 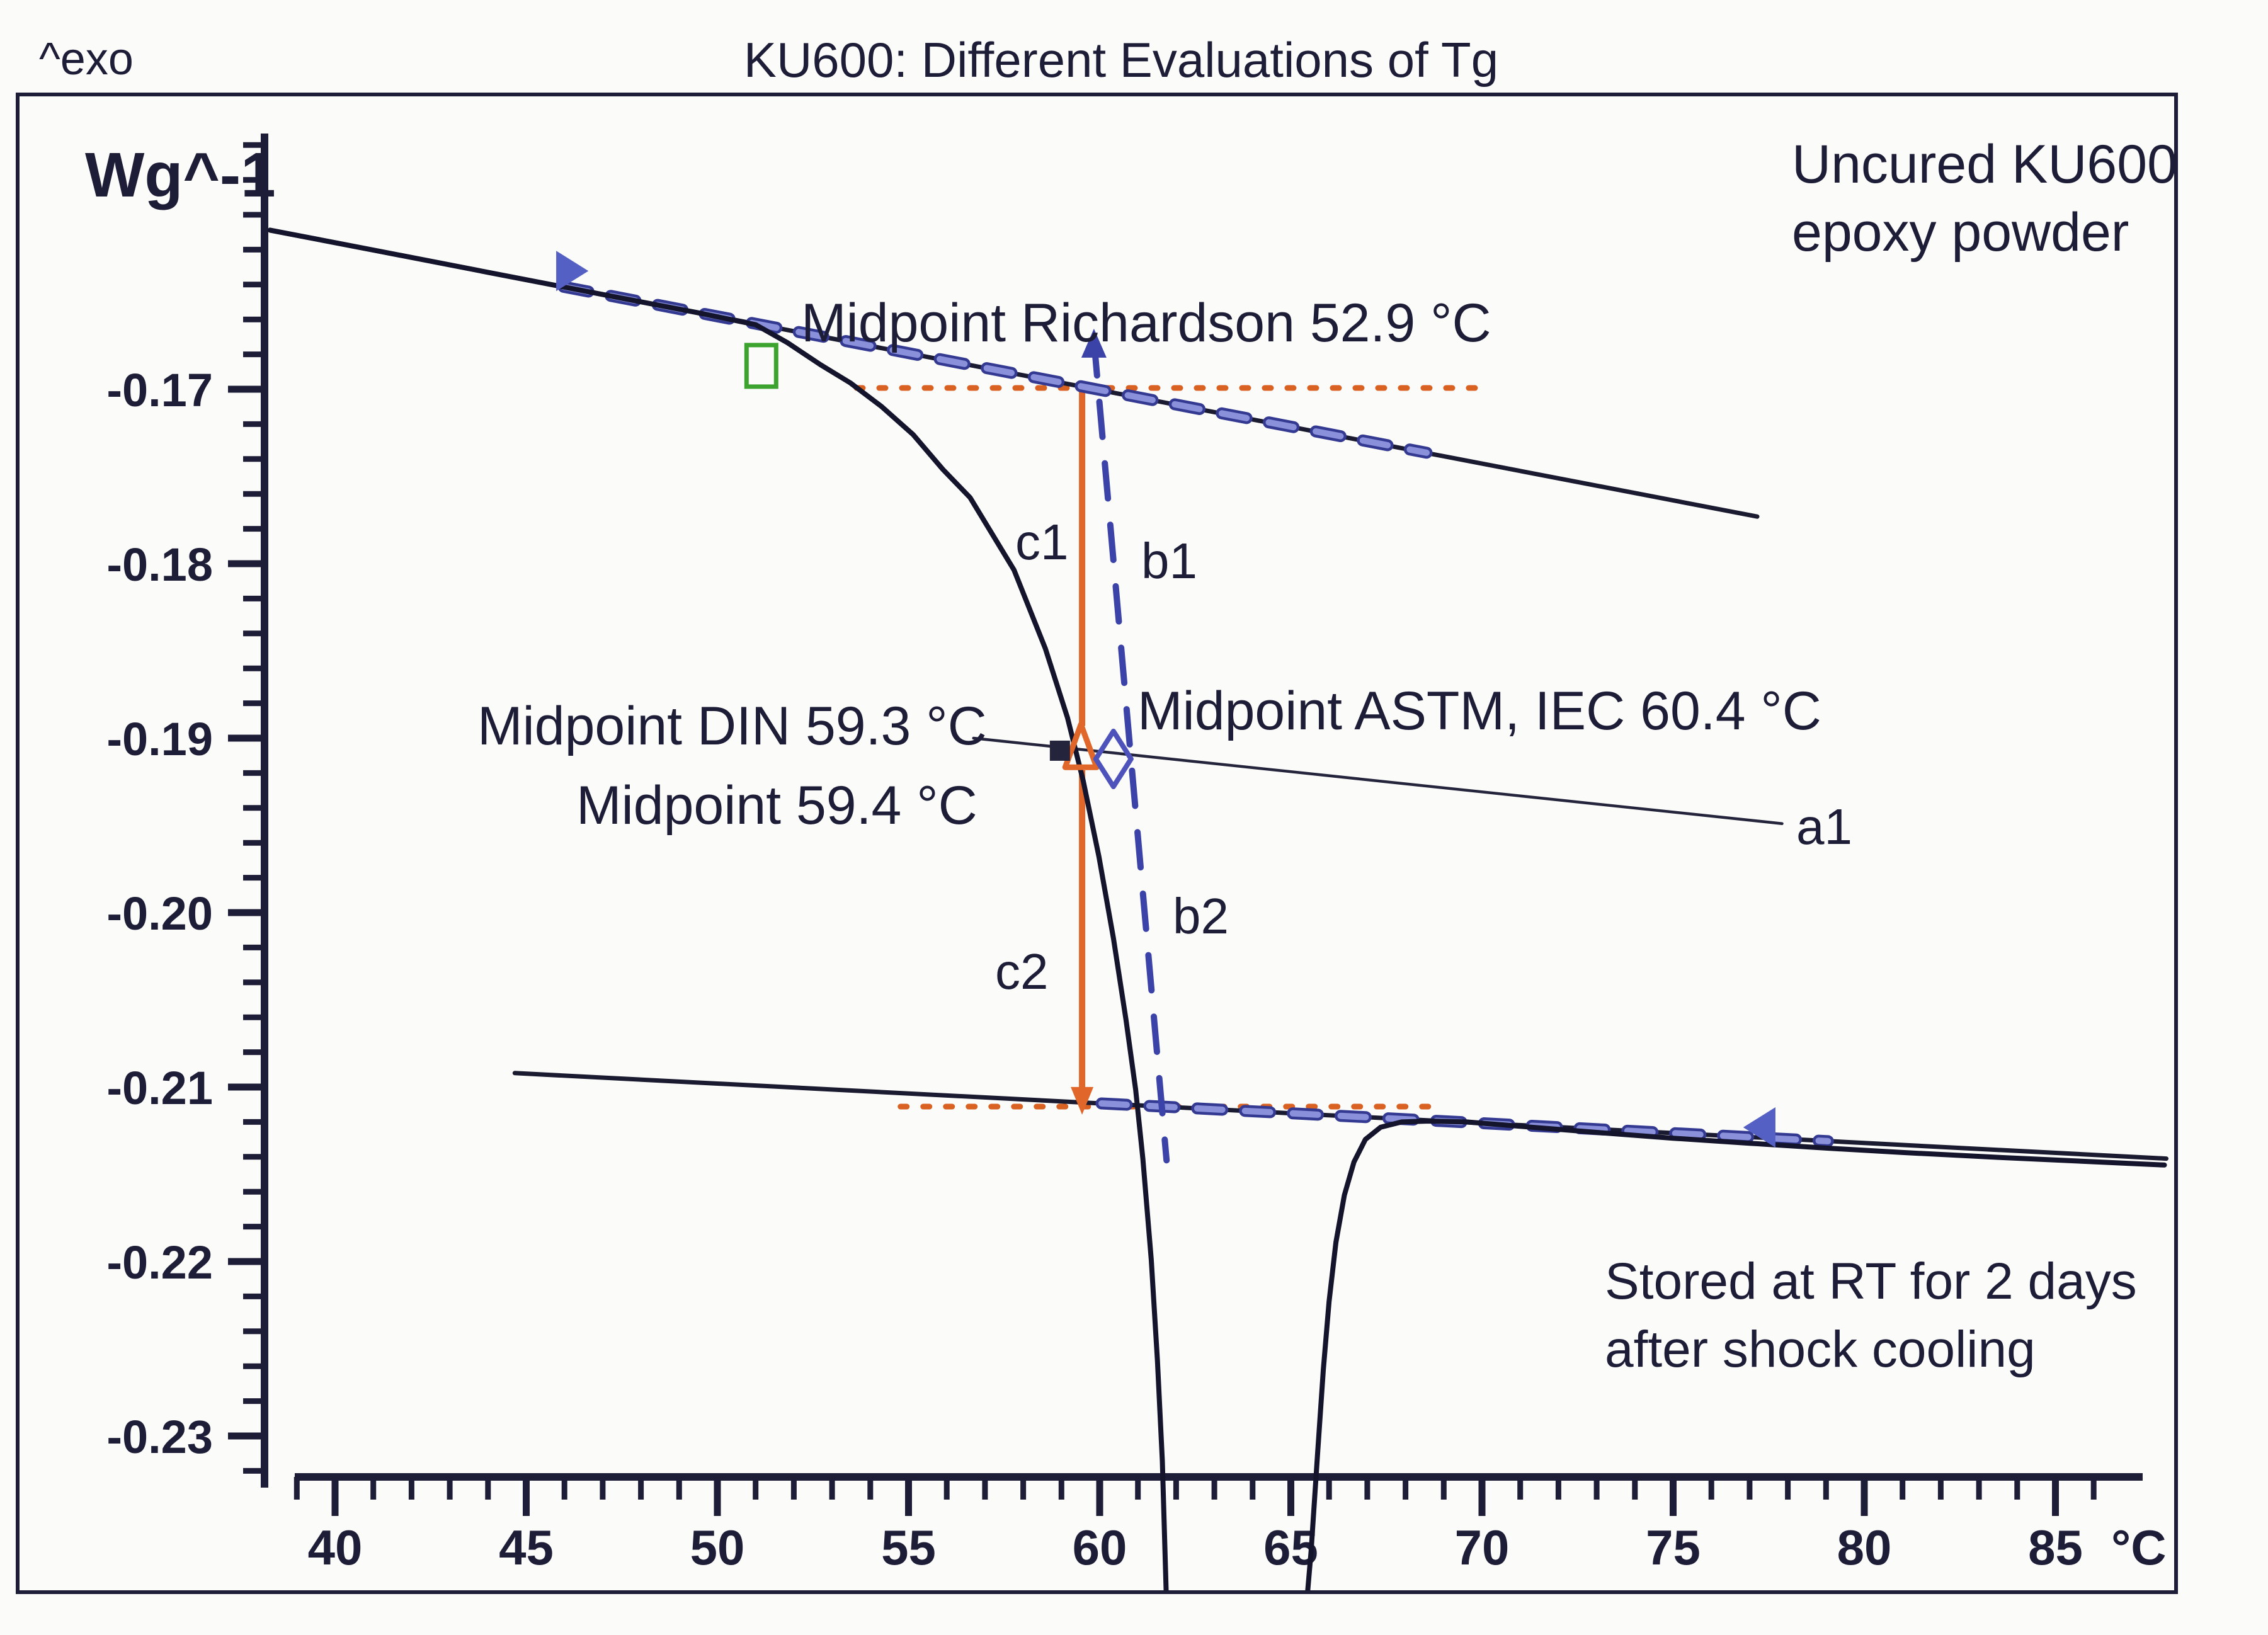 I want to click on x-axis: 40 45 50 55 60 65 70 75 80 85 °C, so click(x=1230, y=1524).